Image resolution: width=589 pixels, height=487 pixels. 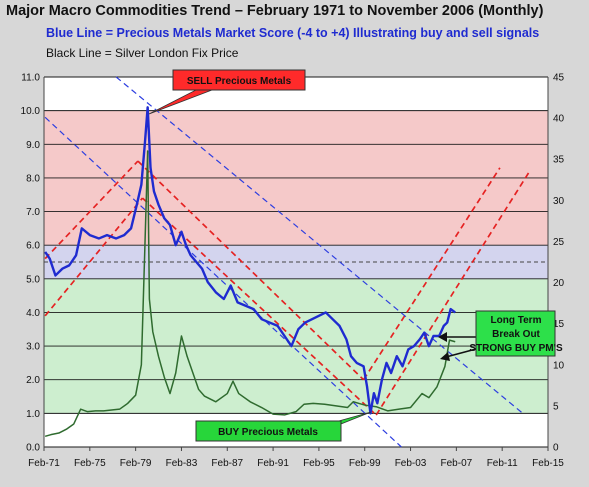 What do you see at coordinates (33, 212) in the screenshot?
I see `left-tick-label: 7.0` at bounding box center [33, 212].